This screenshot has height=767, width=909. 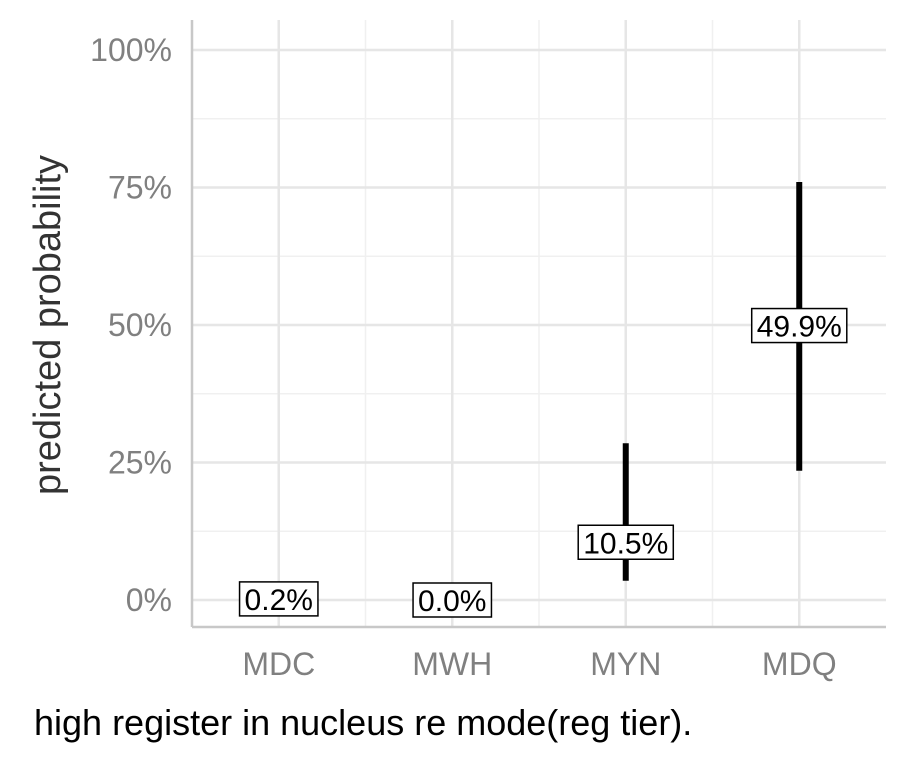 I want to click on data-label: 0.0%, so click(x=452, y=600).